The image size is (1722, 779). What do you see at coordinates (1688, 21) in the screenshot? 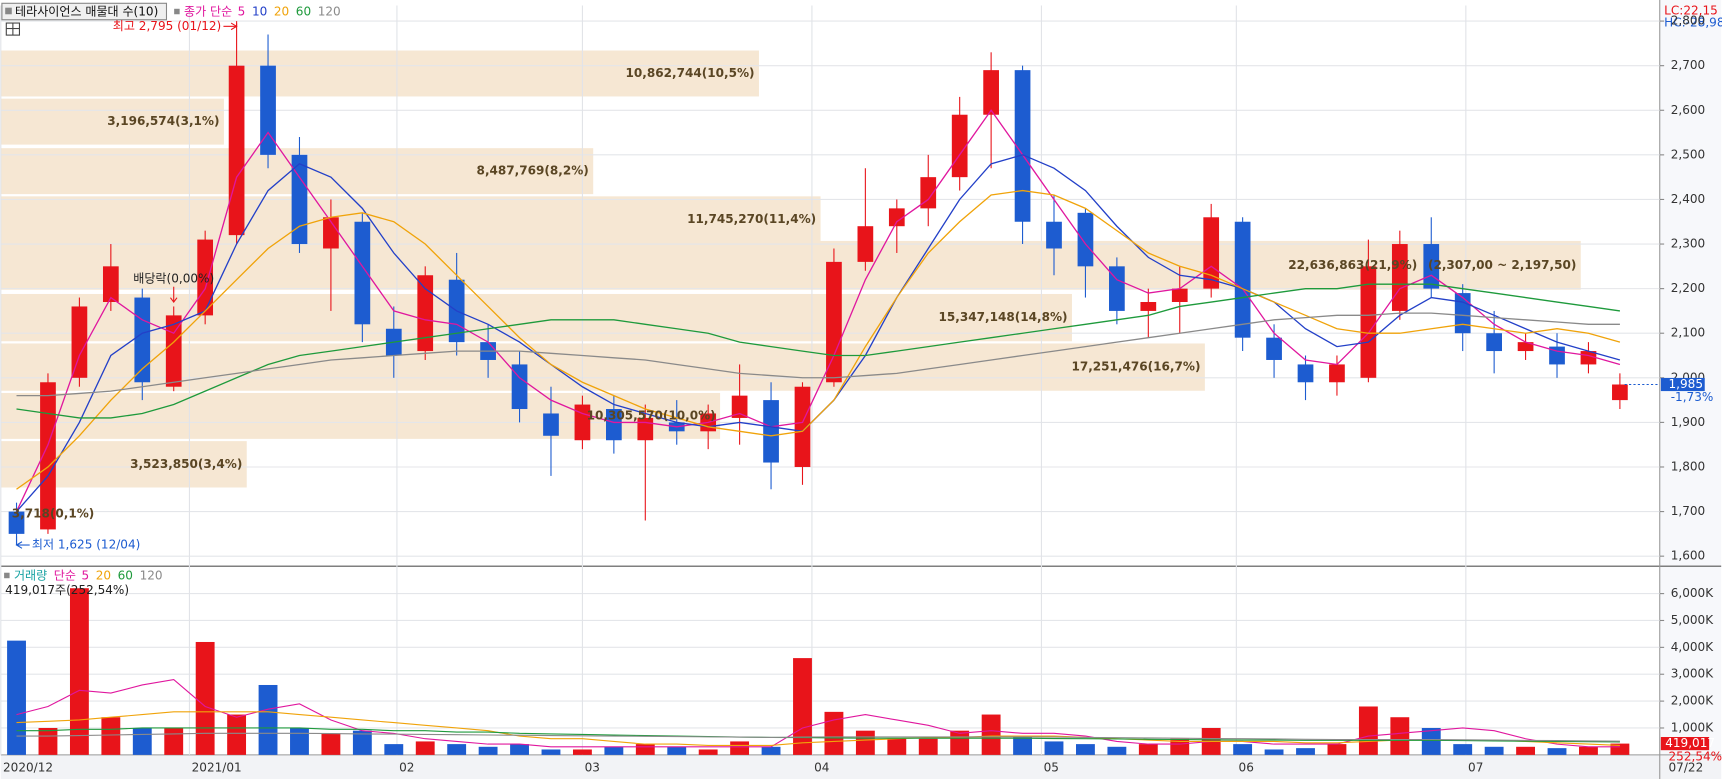
I see `y-tick-label: 2,800` at bounding box center [1688, 21].